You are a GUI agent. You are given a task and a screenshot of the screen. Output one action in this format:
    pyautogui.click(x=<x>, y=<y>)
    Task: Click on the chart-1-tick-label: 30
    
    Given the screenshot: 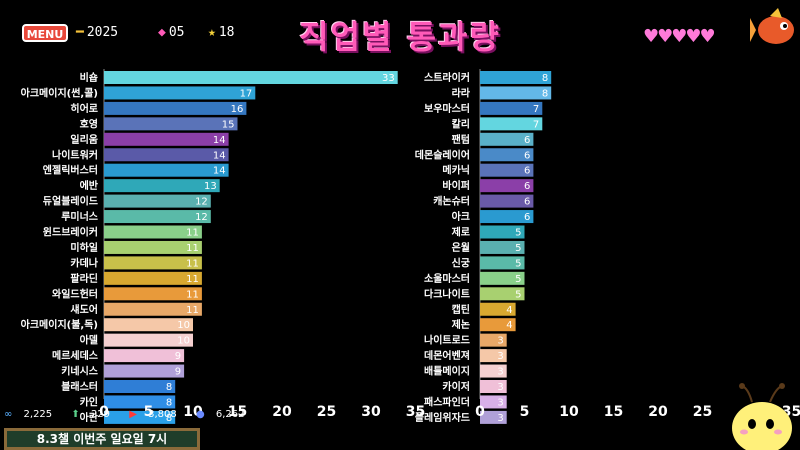 What is the action you would take?
    pyautogui.click(x=371, y=412)
    